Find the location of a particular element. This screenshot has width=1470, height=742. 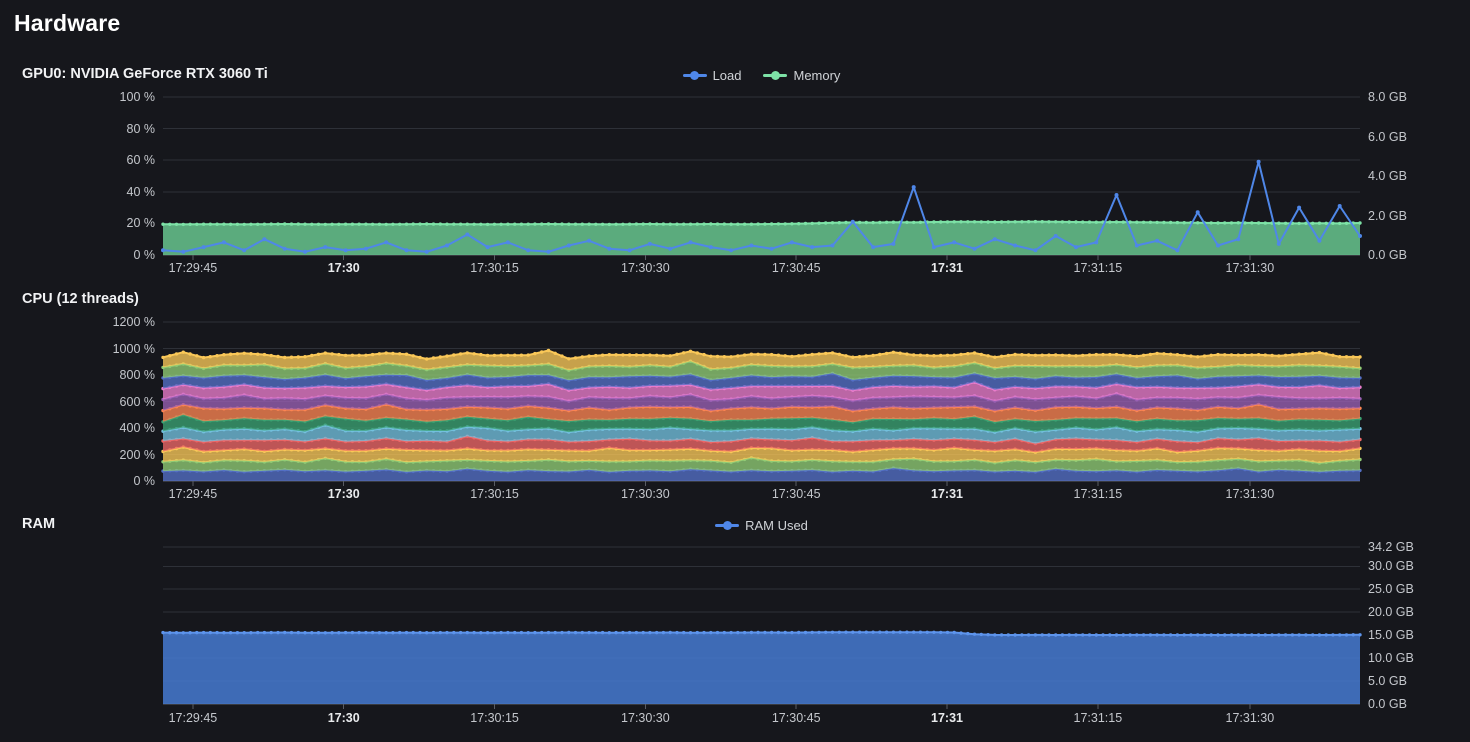

ram-x-axis-label: 17:31:15 is located at coordinates (1098, 718).